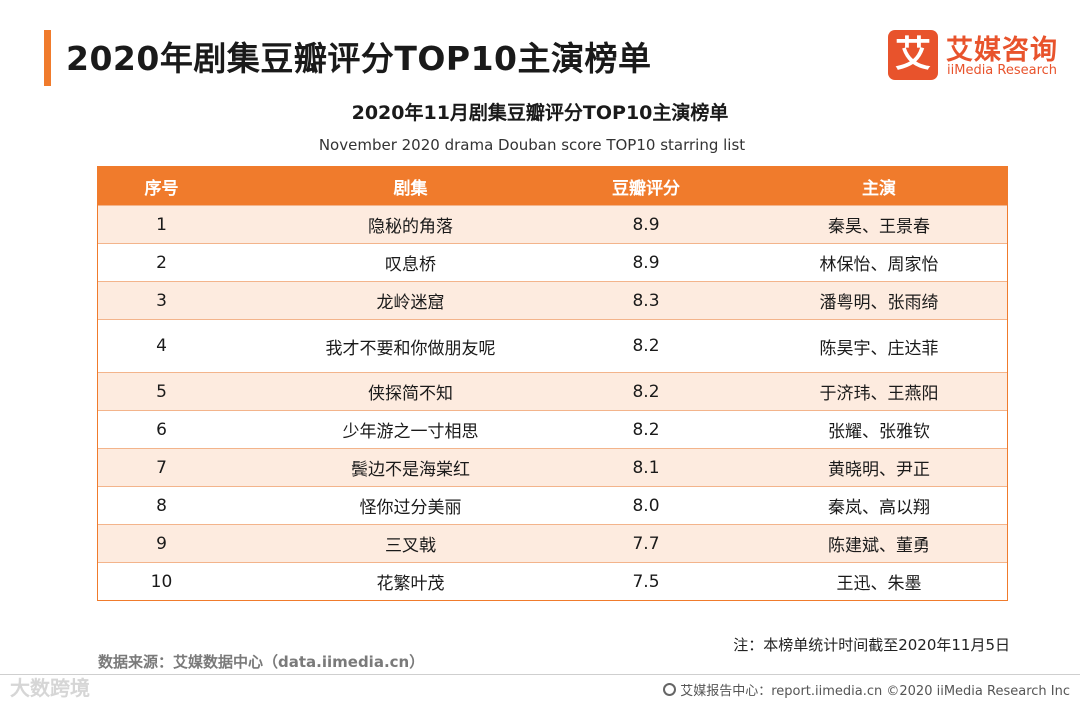 This screenshot has width=1080, height=702. I want to click on cell-starring: 于济玮、王燕阳, so click(879, 394).